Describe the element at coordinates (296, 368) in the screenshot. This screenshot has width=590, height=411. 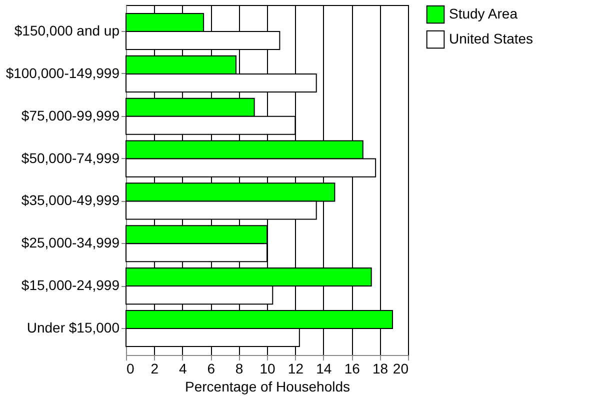
I see `x-tick-label: 12` at that location.